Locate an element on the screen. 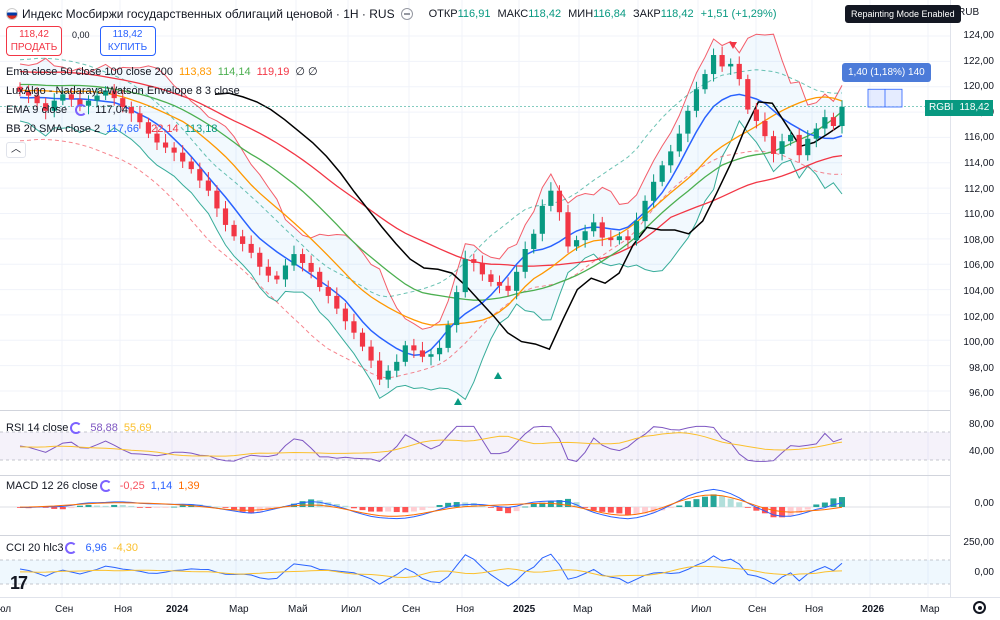 The width and height of the screenshot is (1000, 620). time-axis-label: Сен is located at coordinates (411, 609).